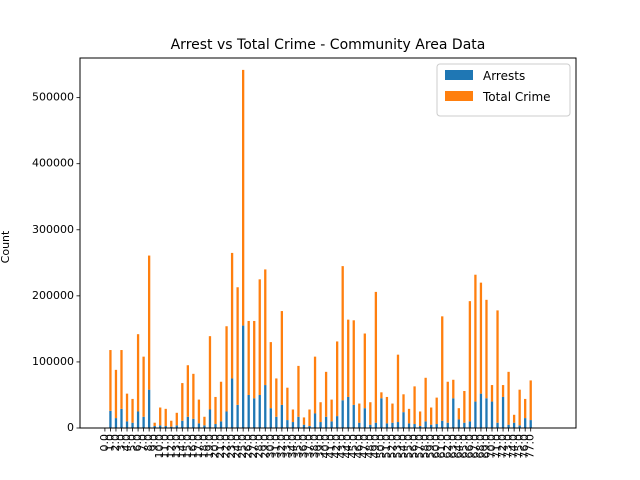  What do you see at coordinates (127, 424) in the screenshot?
I see `bar-arrests-4.0` at bounding box center [127, 424].